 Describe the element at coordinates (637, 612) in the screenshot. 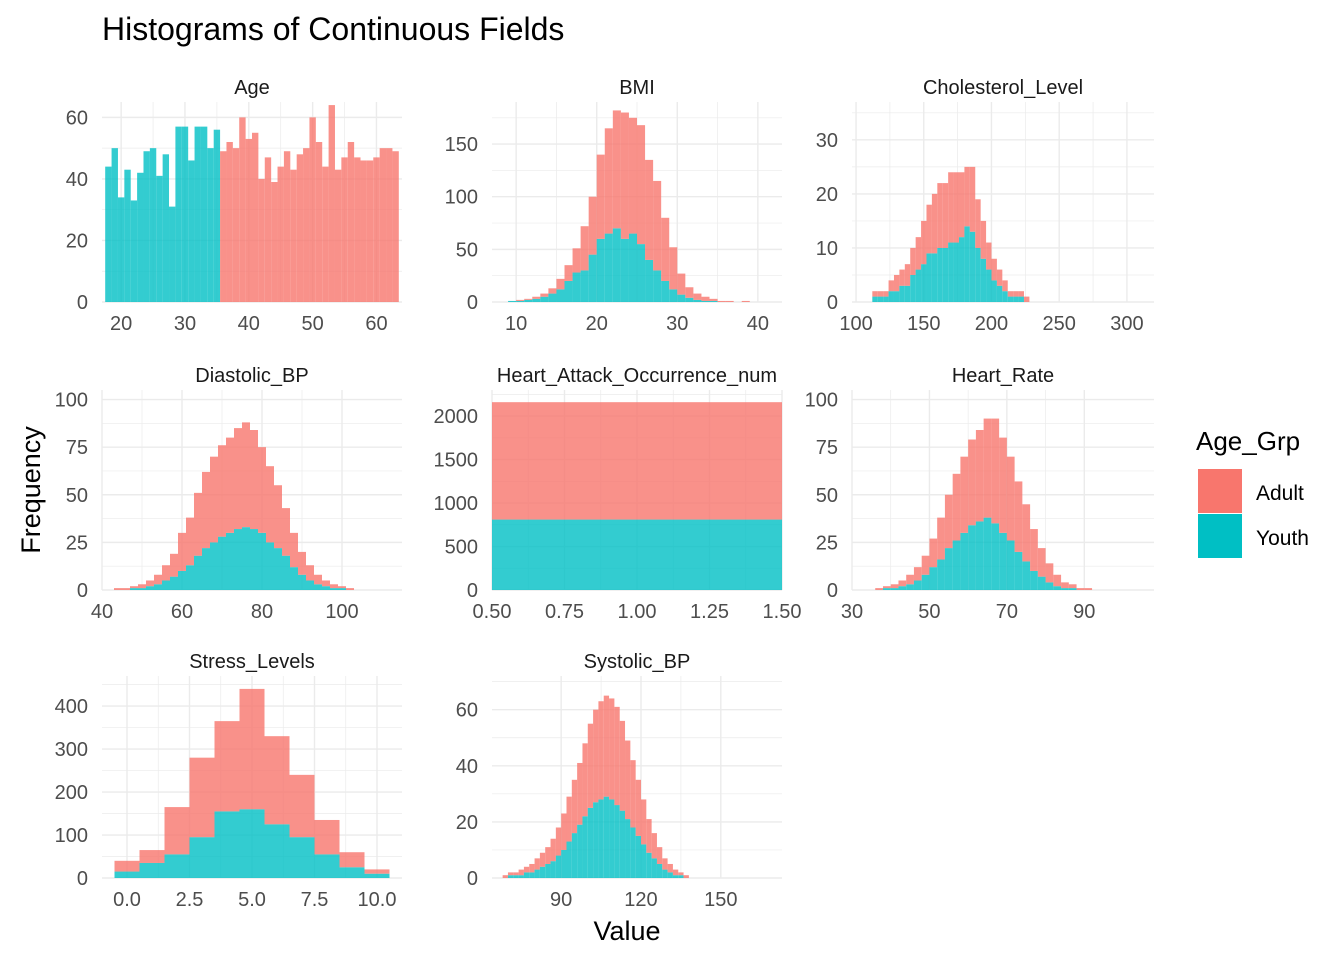

I see `x-tick-label: 1.00` at that location.